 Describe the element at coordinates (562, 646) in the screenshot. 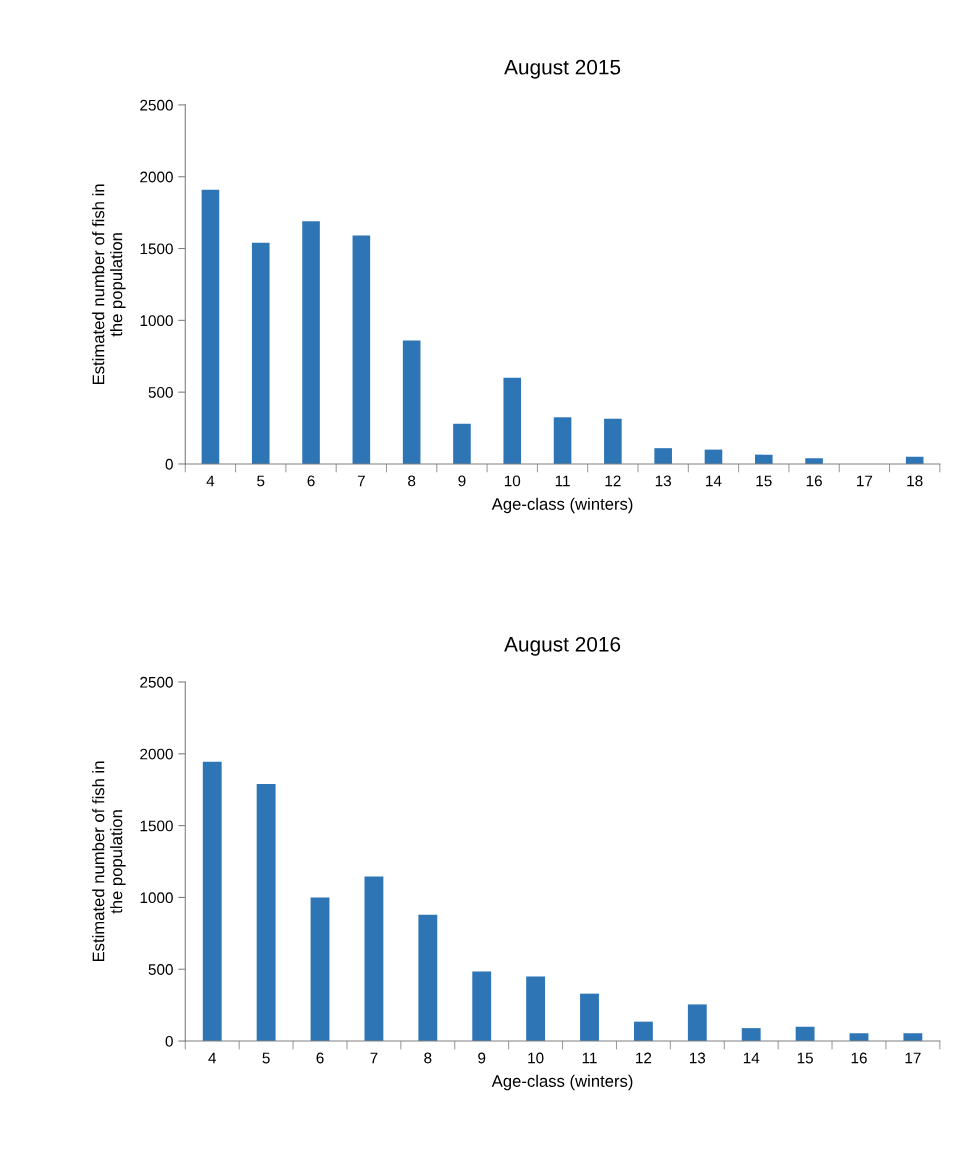

I see `chart-title: August 2016` at that location.